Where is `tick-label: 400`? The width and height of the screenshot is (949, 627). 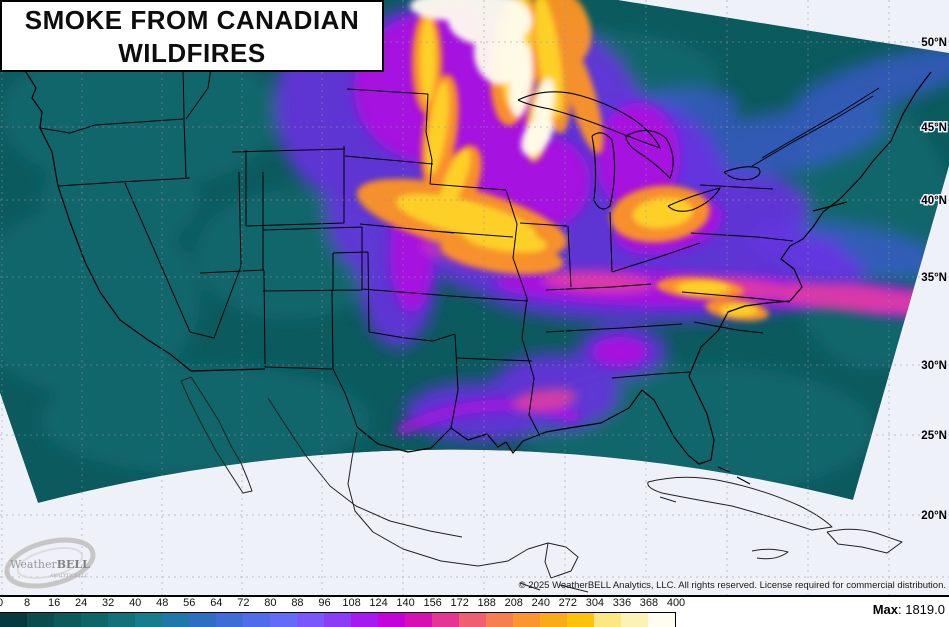 tick-label: 400 is located at coordinates (676, 603).